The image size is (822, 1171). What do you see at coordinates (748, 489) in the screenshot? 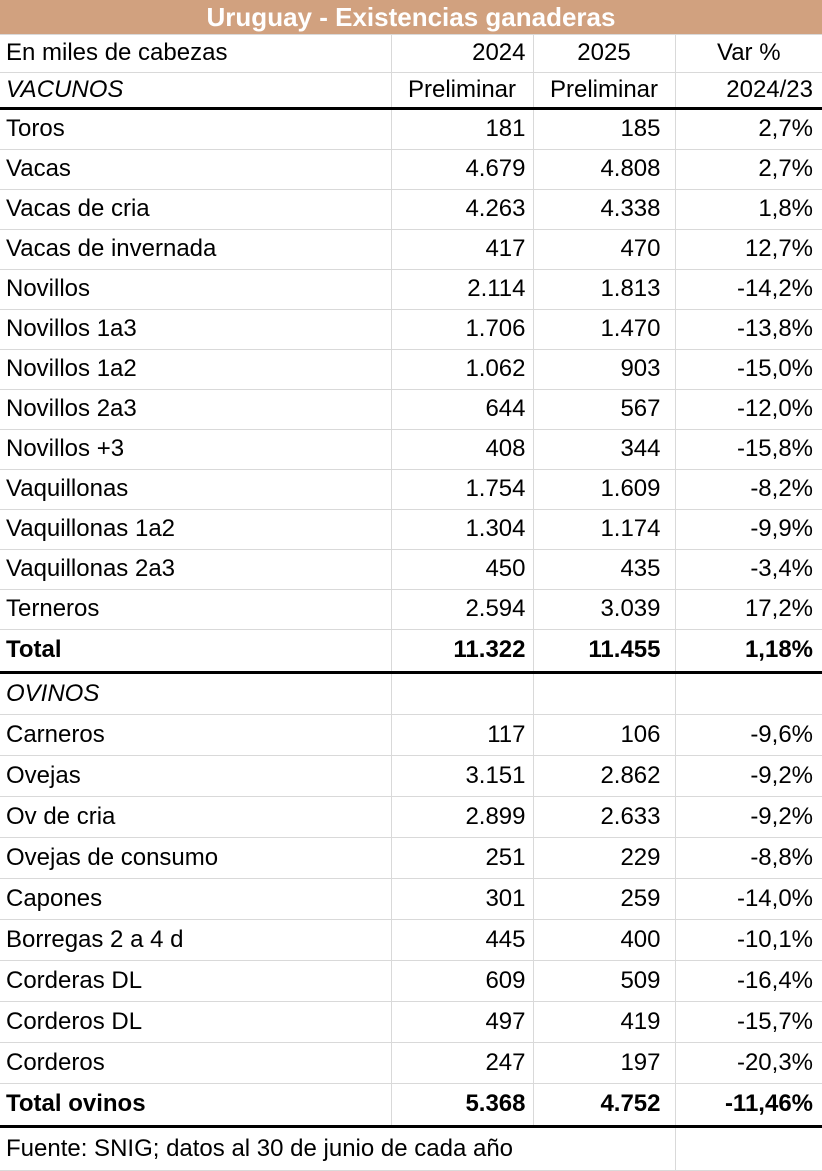
I see `var-cell: -8,2%` at bounding box center [748, 489].